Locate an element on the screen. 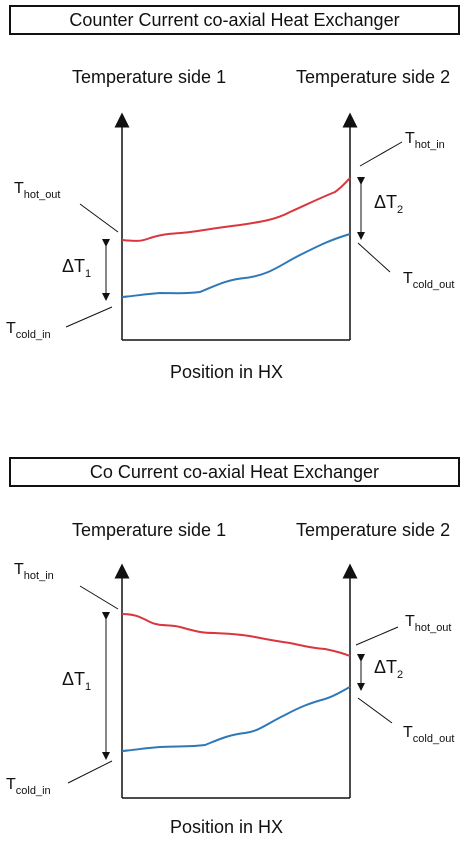 The height and width of the screenshot is (842, 474). panel-title: Co Current co-axial Heat Exchanger is located at coordinates (234, 472).